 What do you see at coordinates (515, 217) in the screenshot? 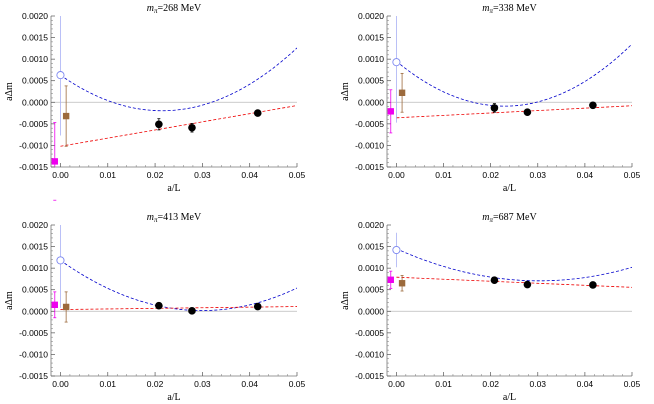
I see `title-rest: =687 MeV` at bounding box center [515, 217].